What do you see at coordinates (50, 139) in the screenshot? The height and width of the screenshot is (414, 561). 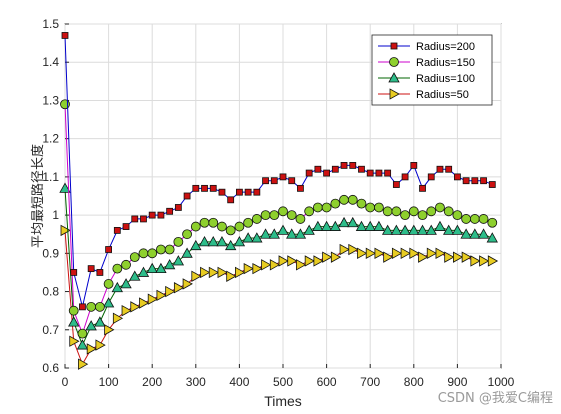 I see `y-tick-label: 1.2` at bounding box center [50, 139].